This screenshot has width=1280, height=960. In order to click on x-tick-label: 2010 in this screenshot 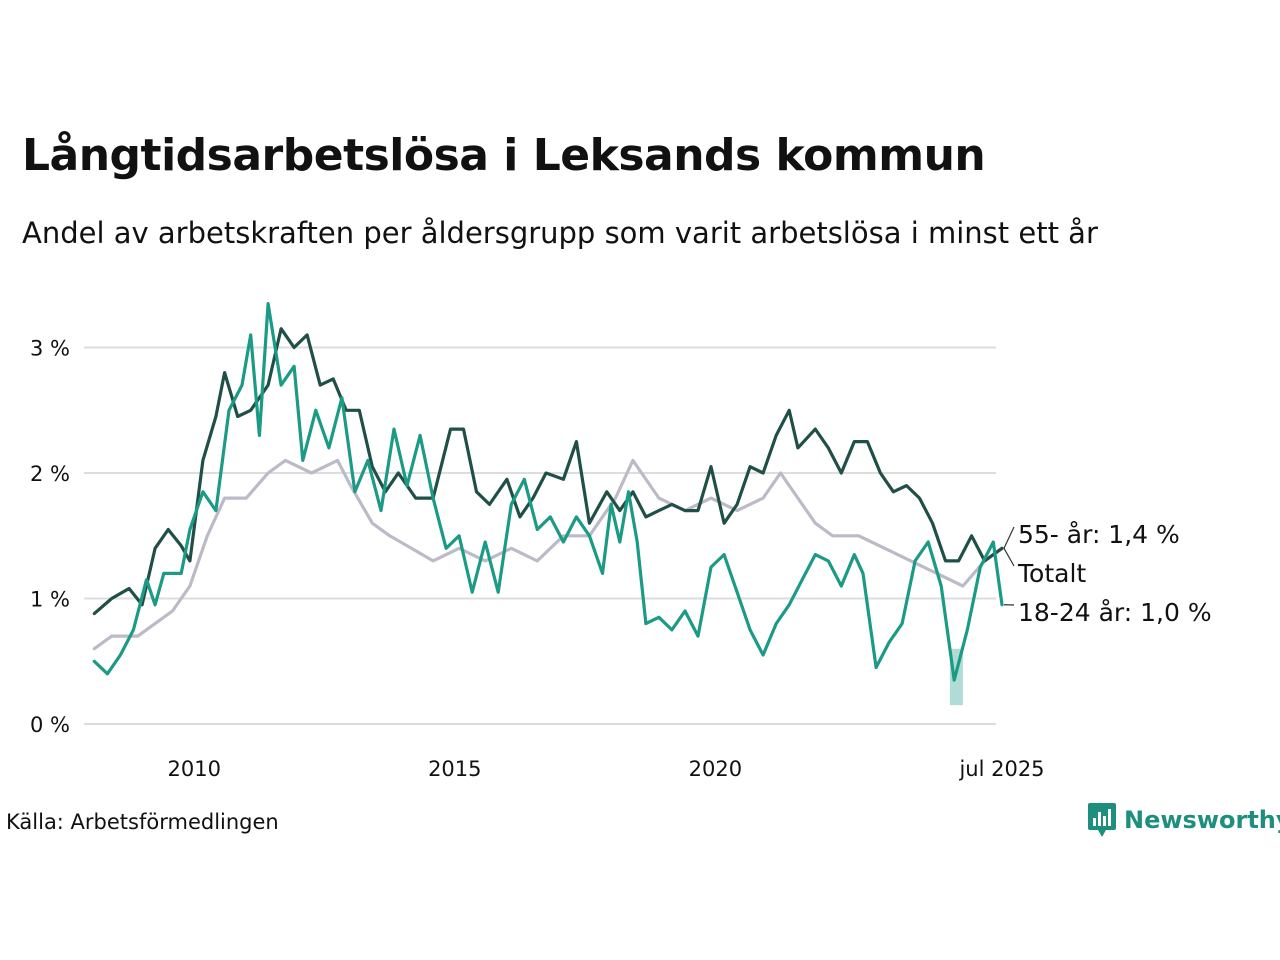, I will do `click(194, 769)`.